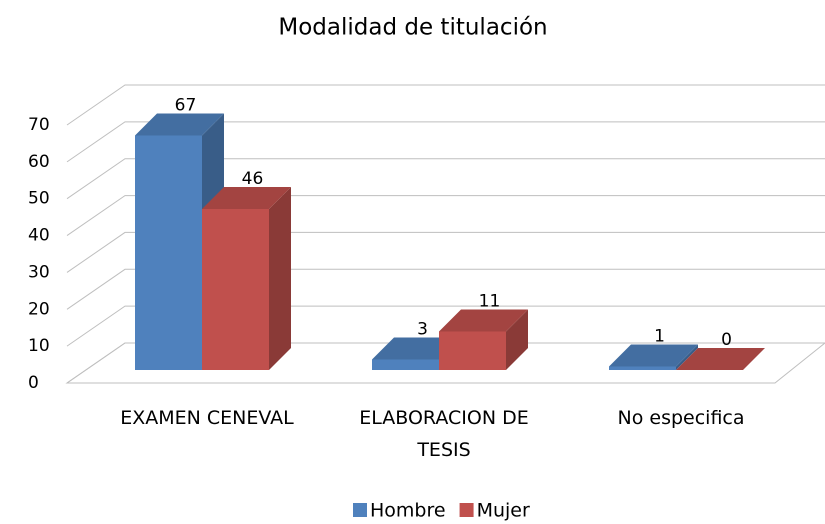  Describe the element at coordinates (253, 179) in the screenshot. I see `value-label: 46` at that location.